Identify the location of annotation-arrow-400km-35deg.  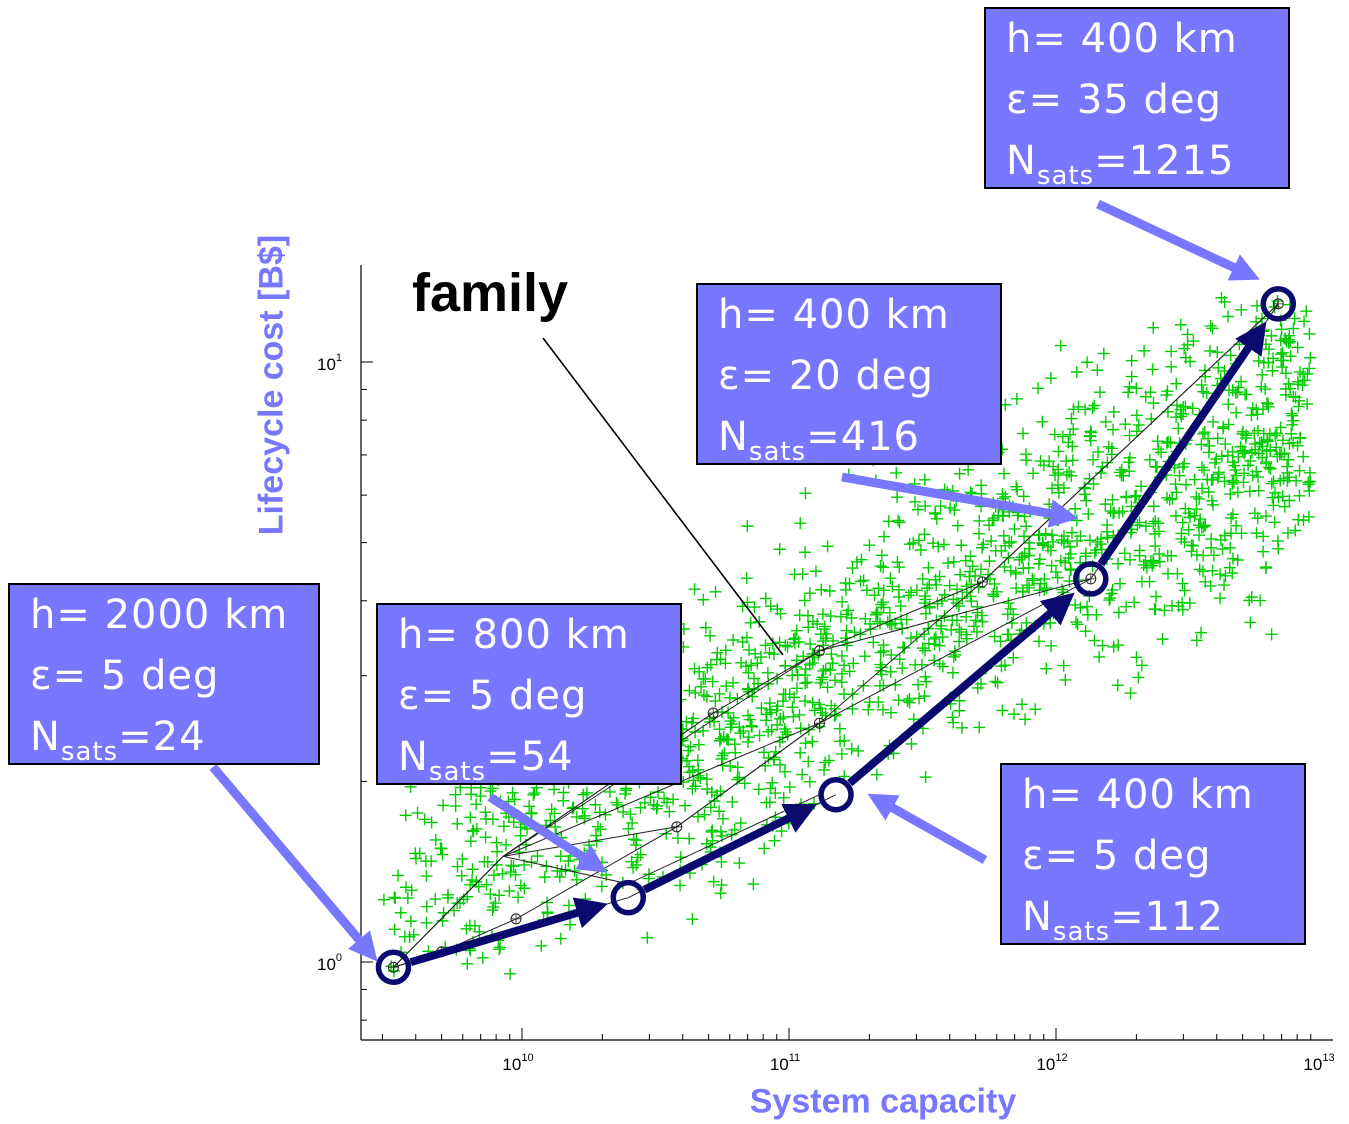
(1178, 240).